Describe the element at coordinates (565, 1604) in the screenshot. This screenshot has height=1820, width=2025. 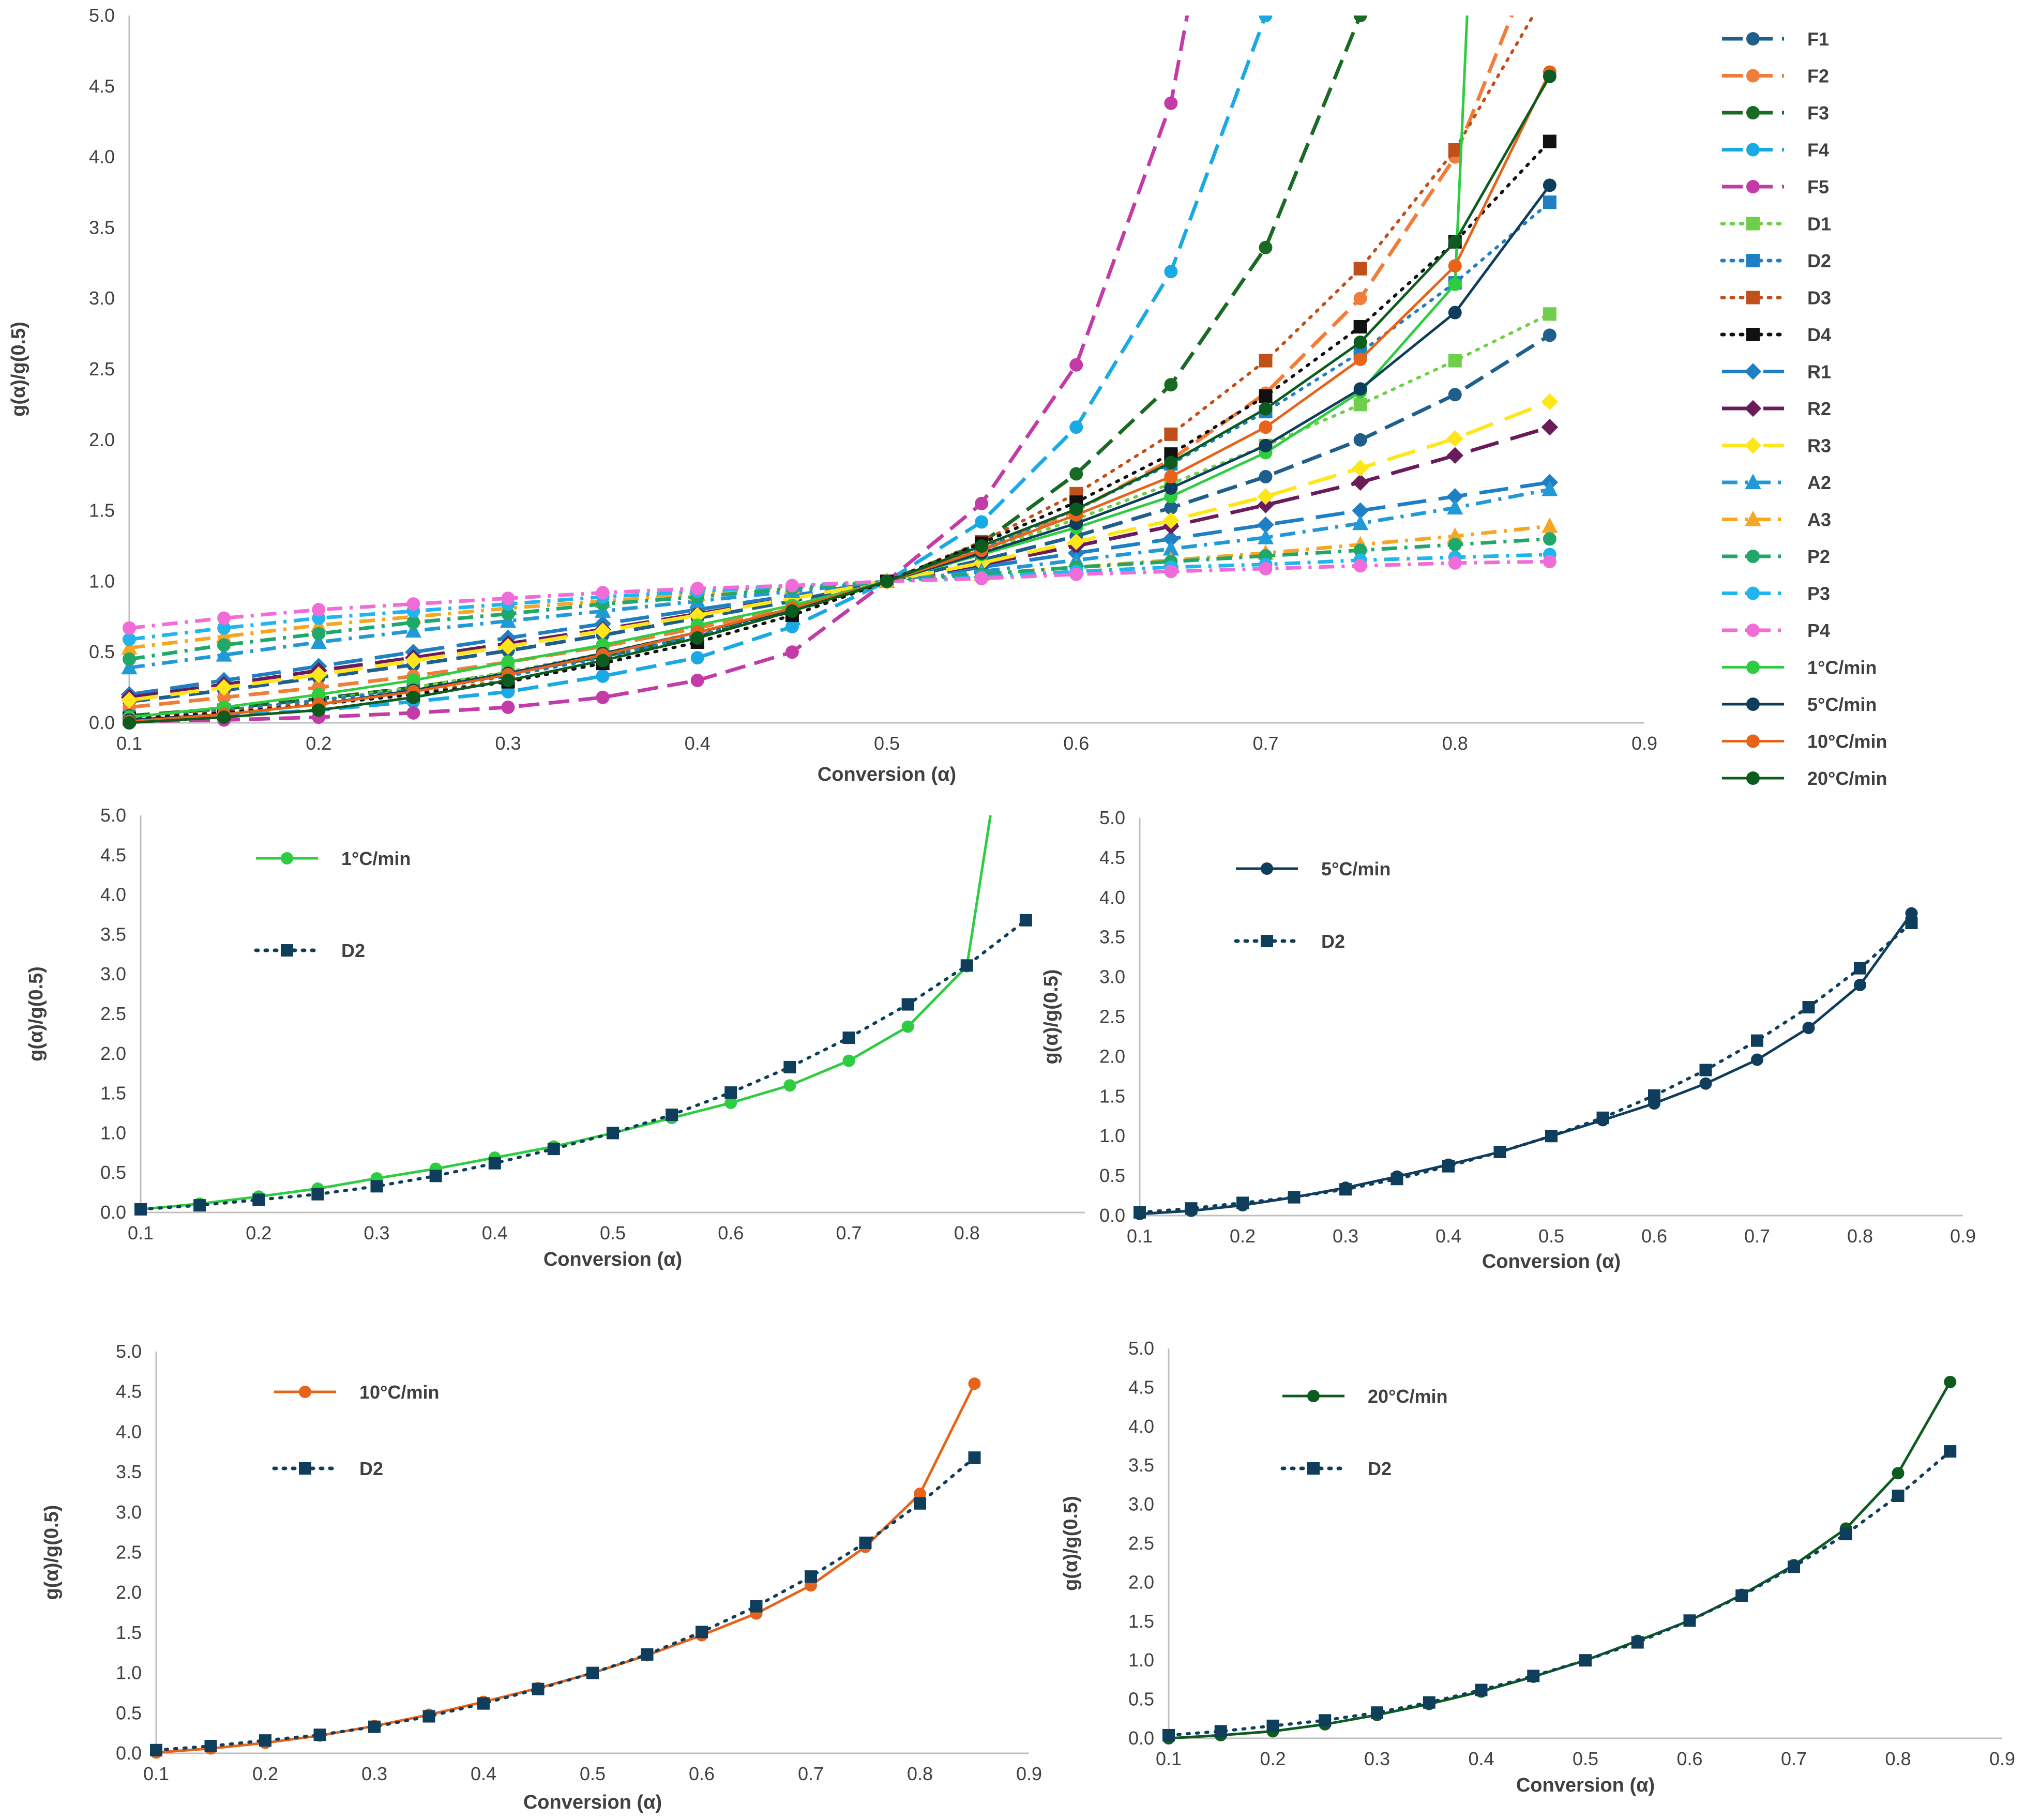
I see `series-line-d2` at that location.